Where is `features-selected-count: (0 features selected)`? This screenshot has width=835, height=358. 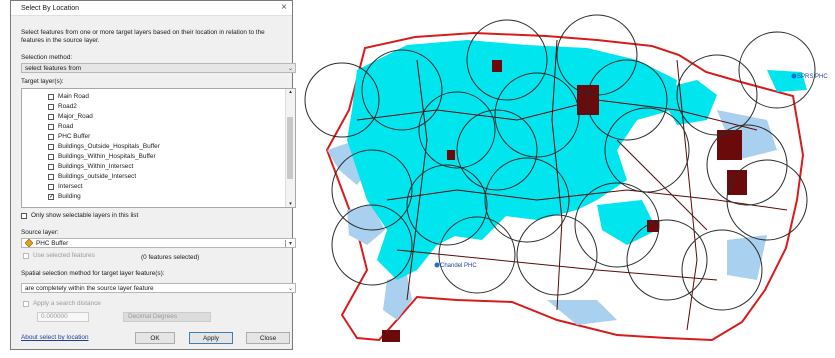
features-selected-count: (0 features selected) is located at coordinates (170, 257).